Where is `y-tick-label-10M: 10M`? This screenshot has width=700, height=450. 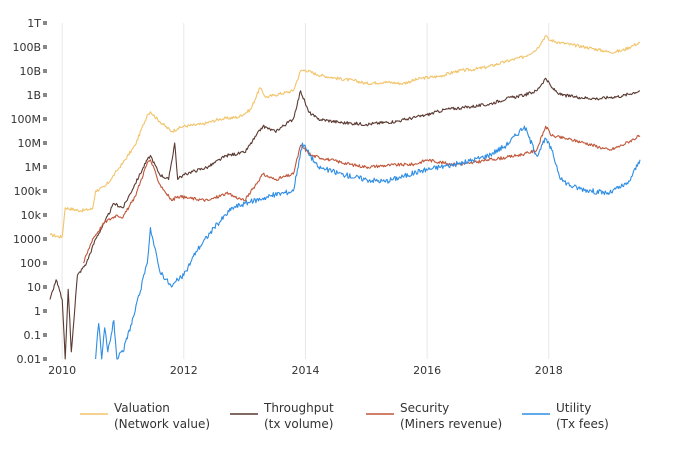
y-tick-label-10M: 10M is located at coordinates (30, 143).